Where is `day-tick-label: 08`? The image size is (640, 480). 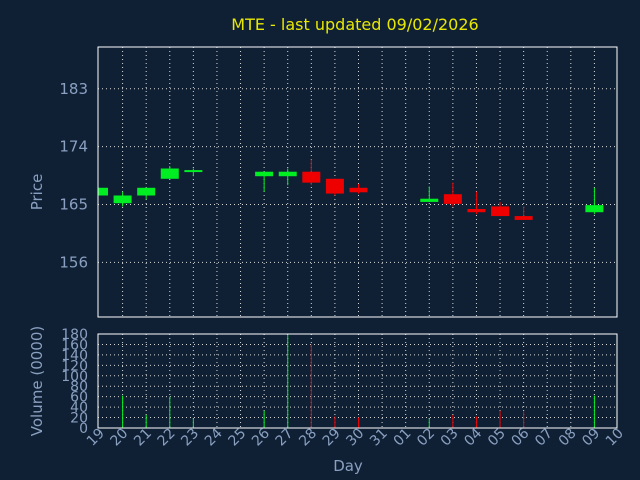 day-tick-label: 08 is located at coordinates (568, 438).